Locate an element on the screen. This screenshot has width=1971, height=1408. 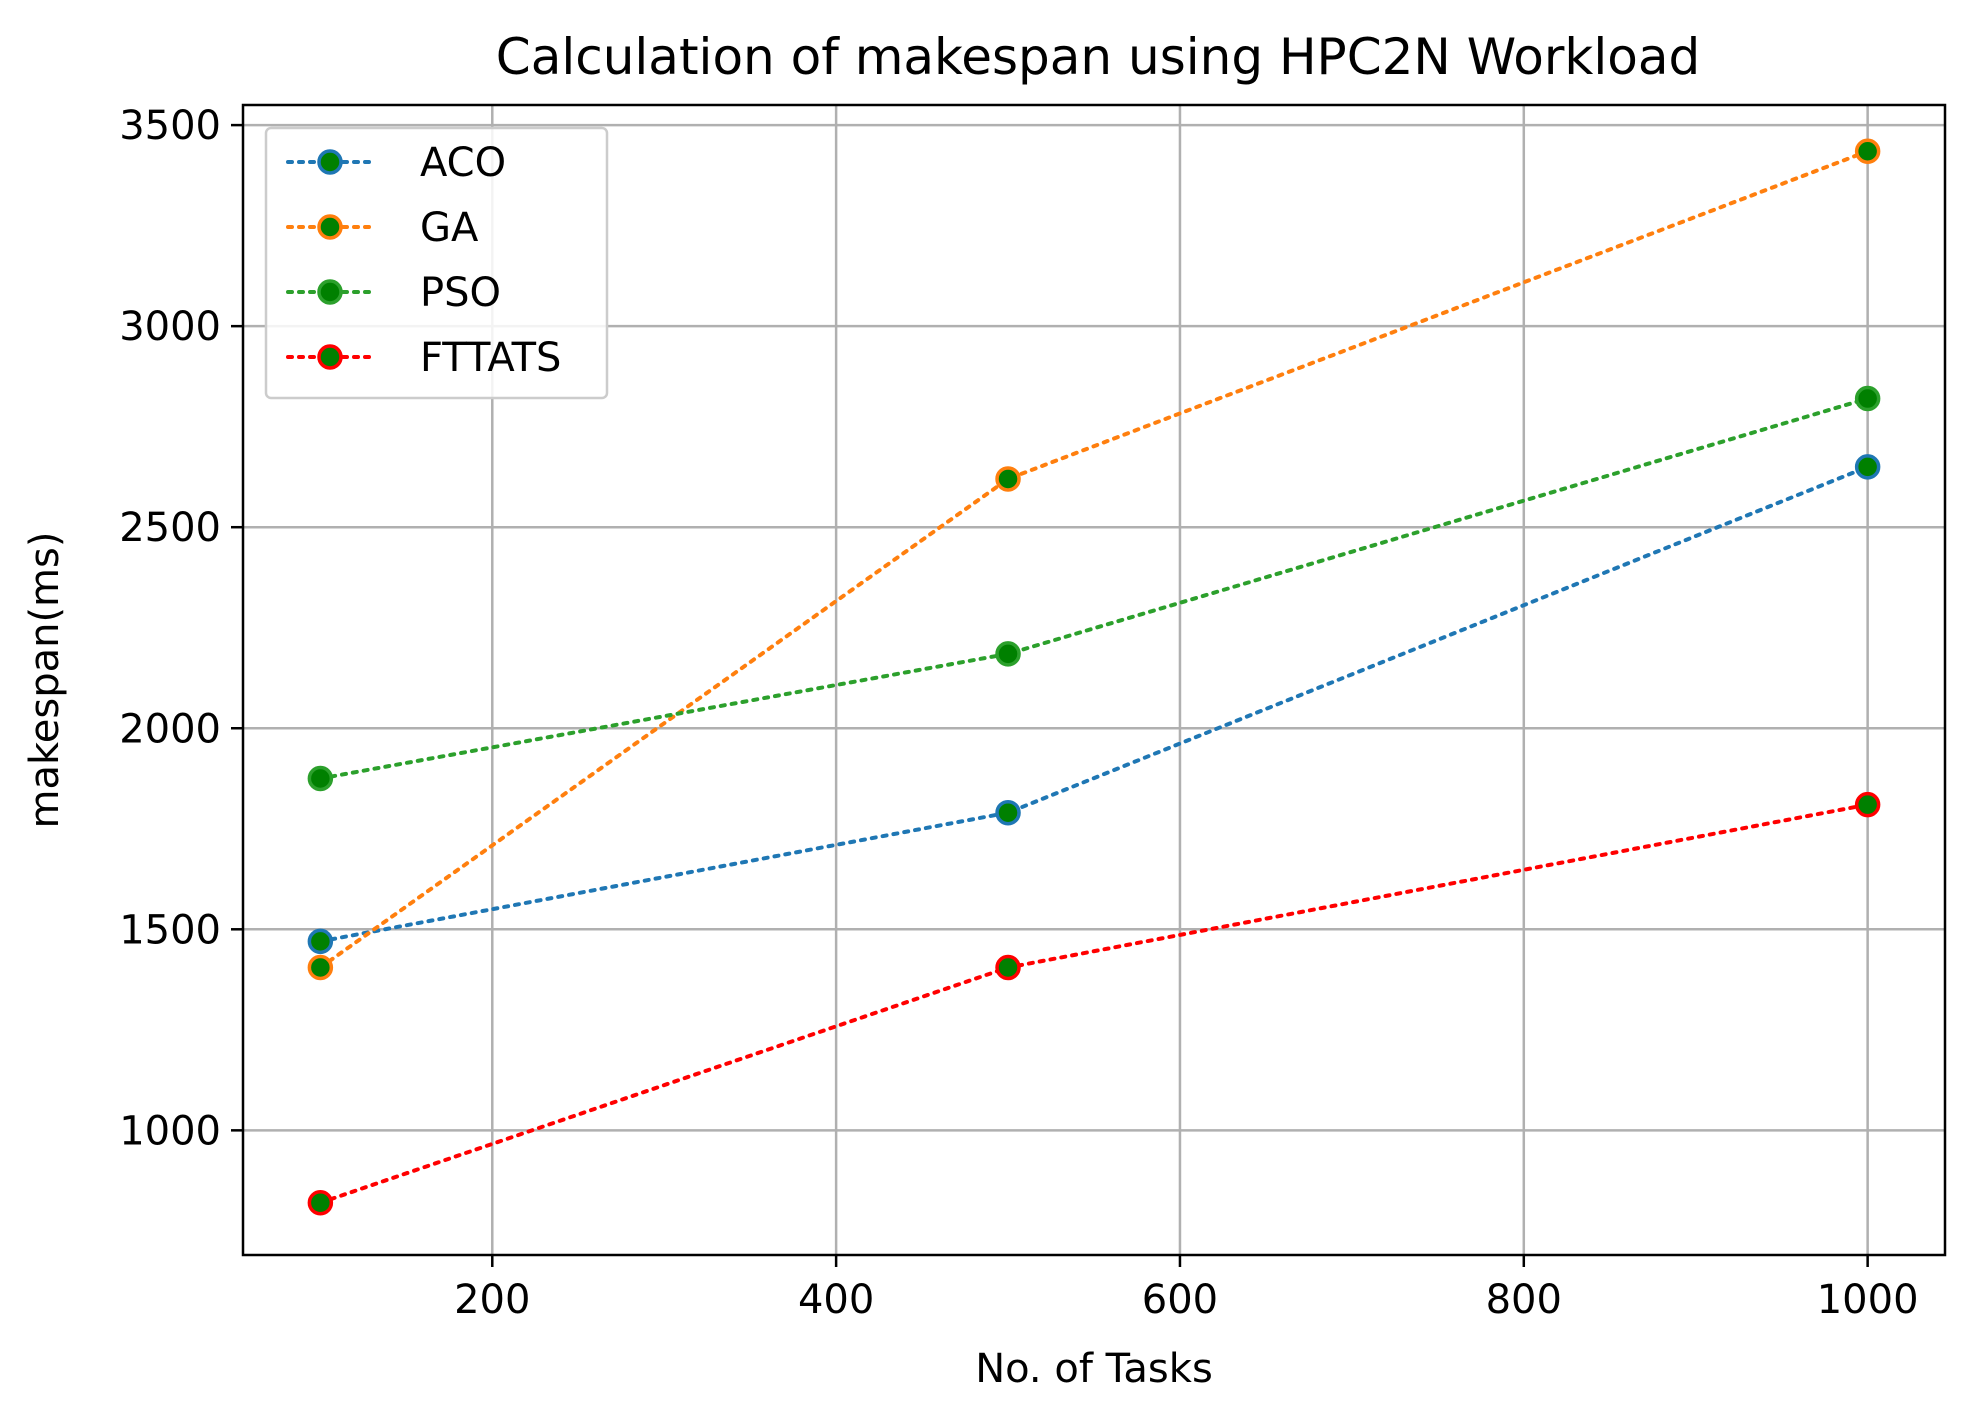
legend-item-pso: PSO is located at coordinates (393, 293).